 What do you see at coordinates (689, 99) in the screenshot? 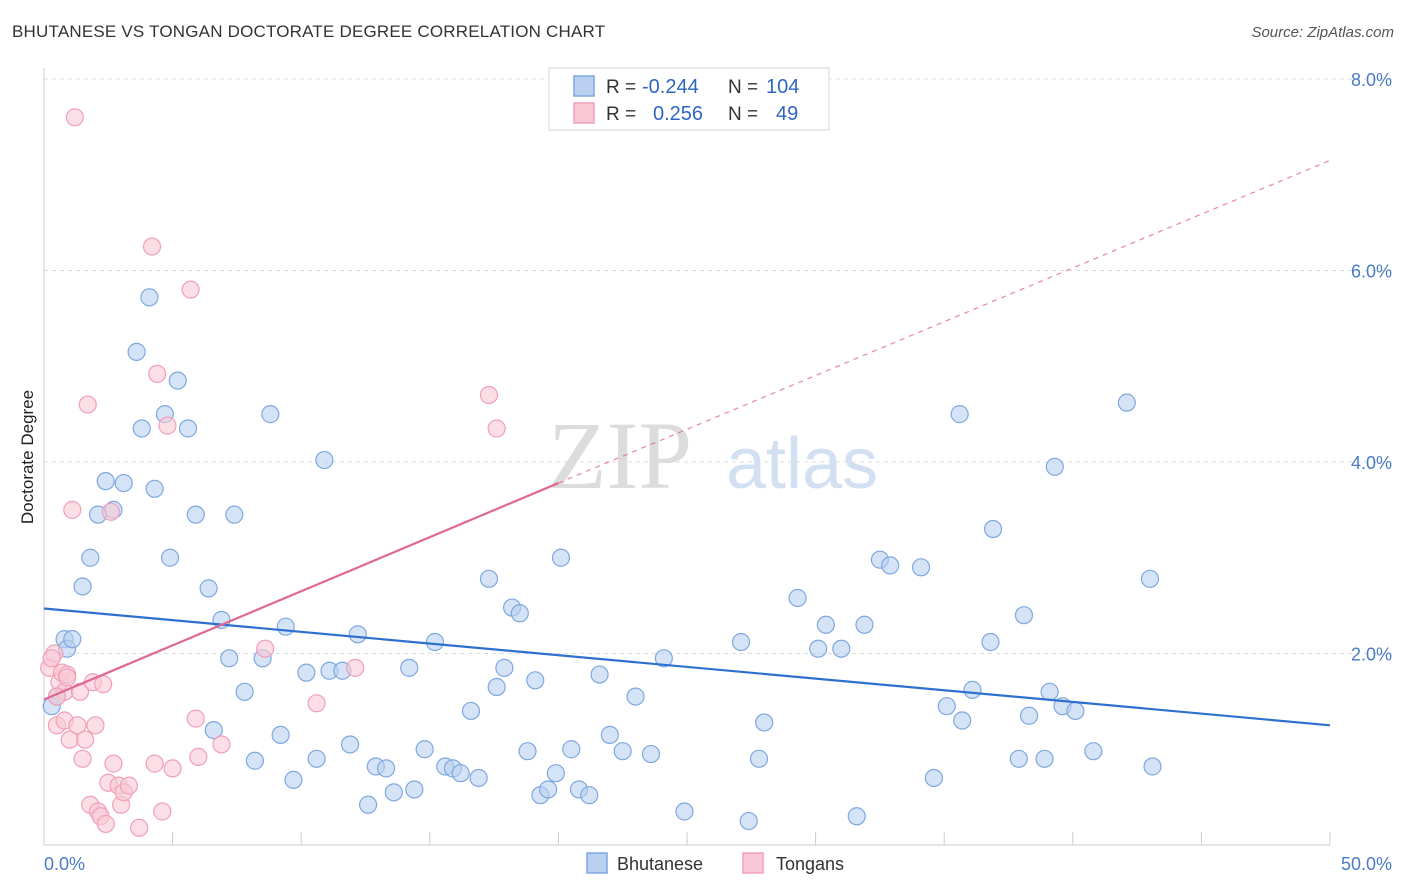
I see `stats-legend: R = -0.244 N = 104 R = 0.256 N = 49` at bounding box center [689, 99].